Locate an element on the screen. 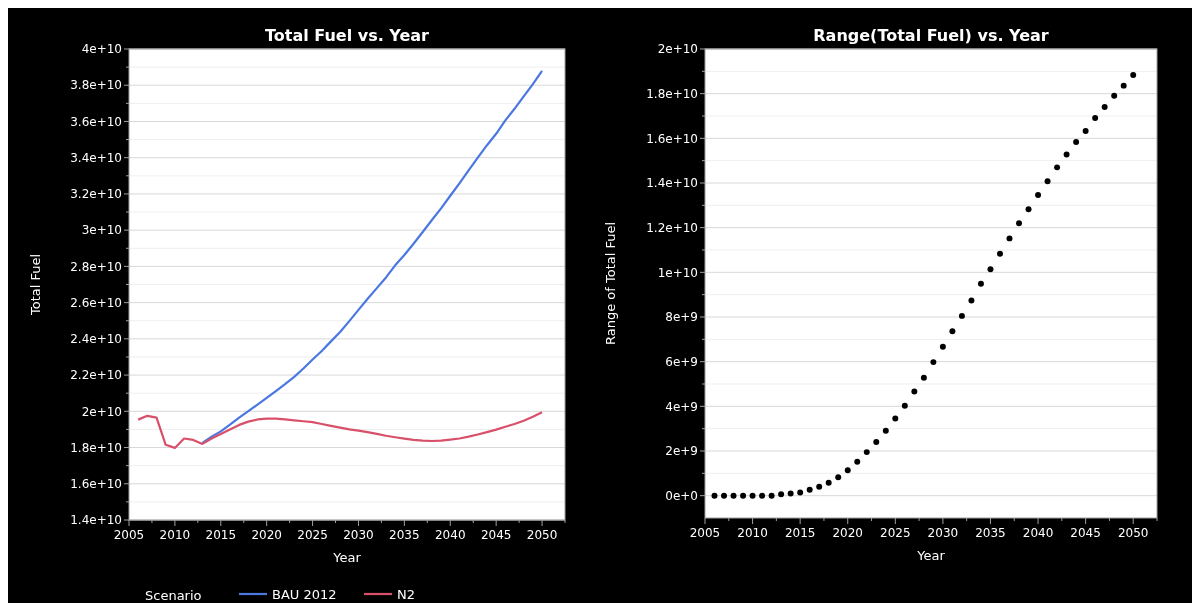 The width and height of the screenshot is (1192, 603). y-tick-label: 3.6e+10 is located at coordinates (96, 121).